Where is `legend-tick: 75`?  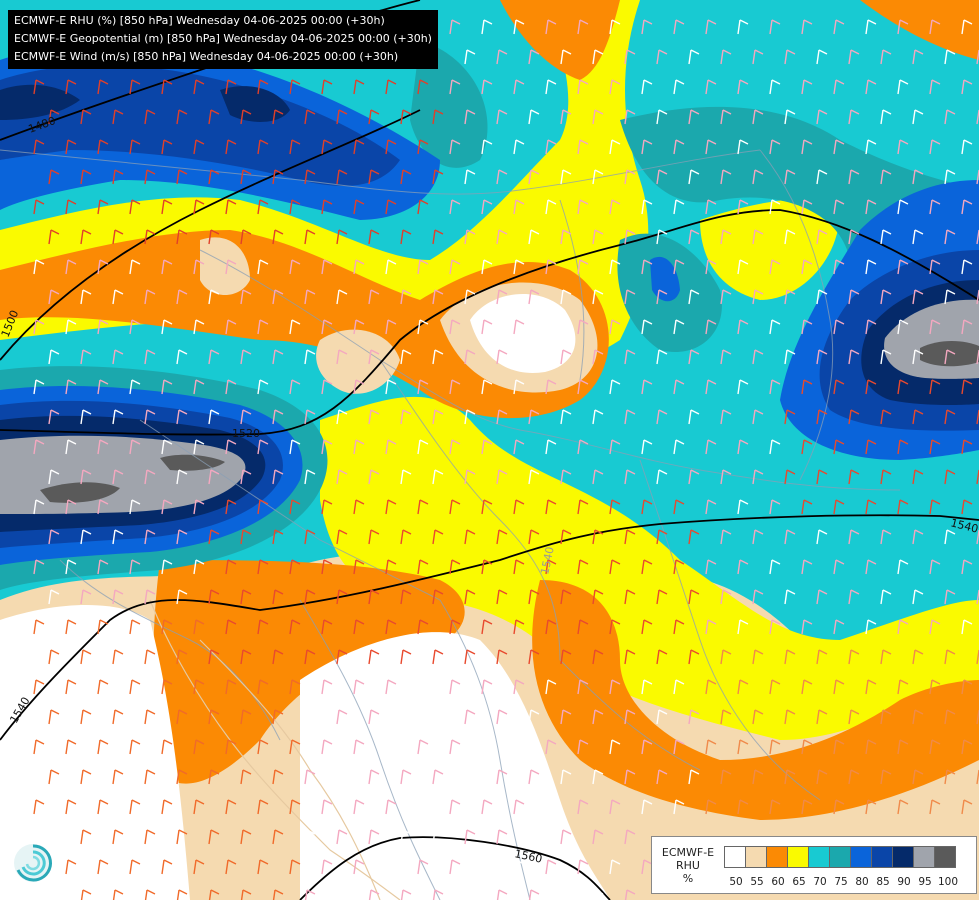 legend-tick: 75 is located at coordinates (841, 882).